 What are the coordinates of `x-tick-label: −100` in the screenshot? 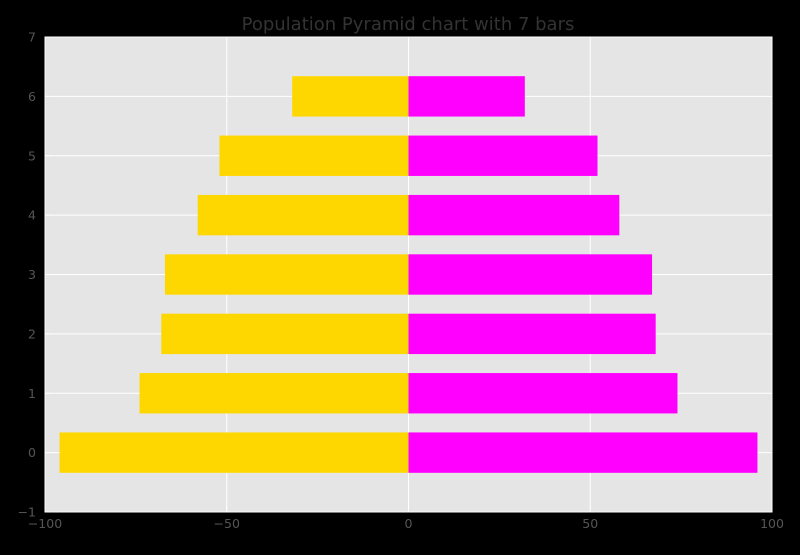 It's located at (45, 523).